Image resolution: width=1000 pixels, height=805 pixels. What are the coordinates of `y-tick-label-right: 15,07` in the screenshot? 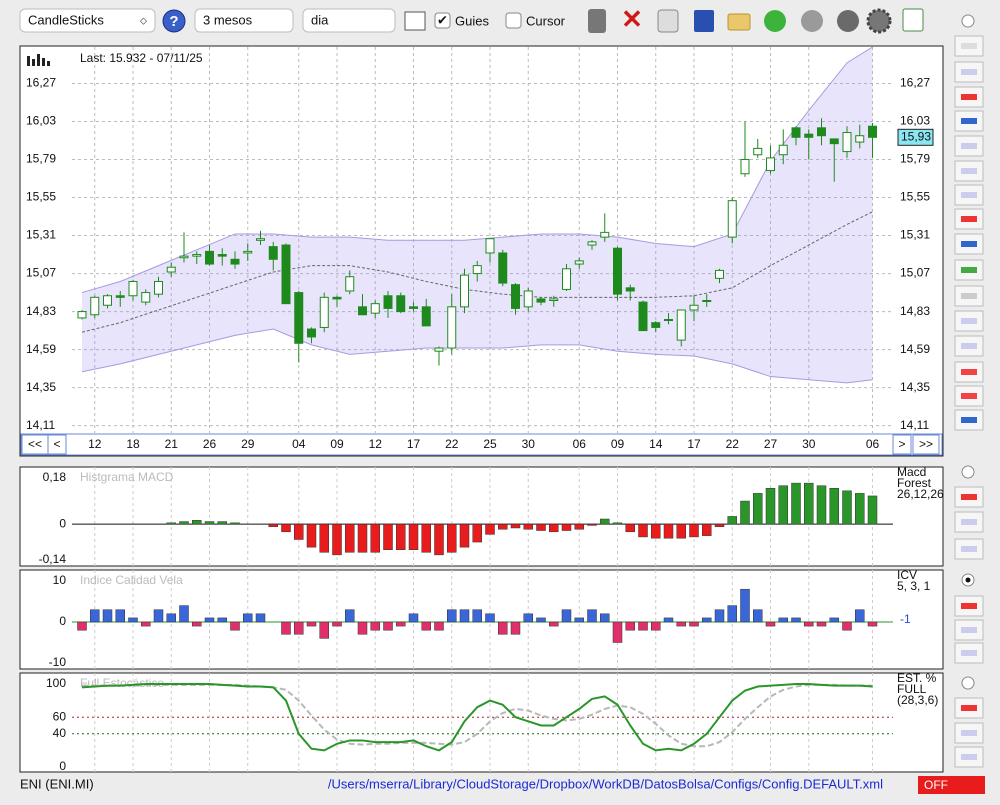 It's located at (915, 273).